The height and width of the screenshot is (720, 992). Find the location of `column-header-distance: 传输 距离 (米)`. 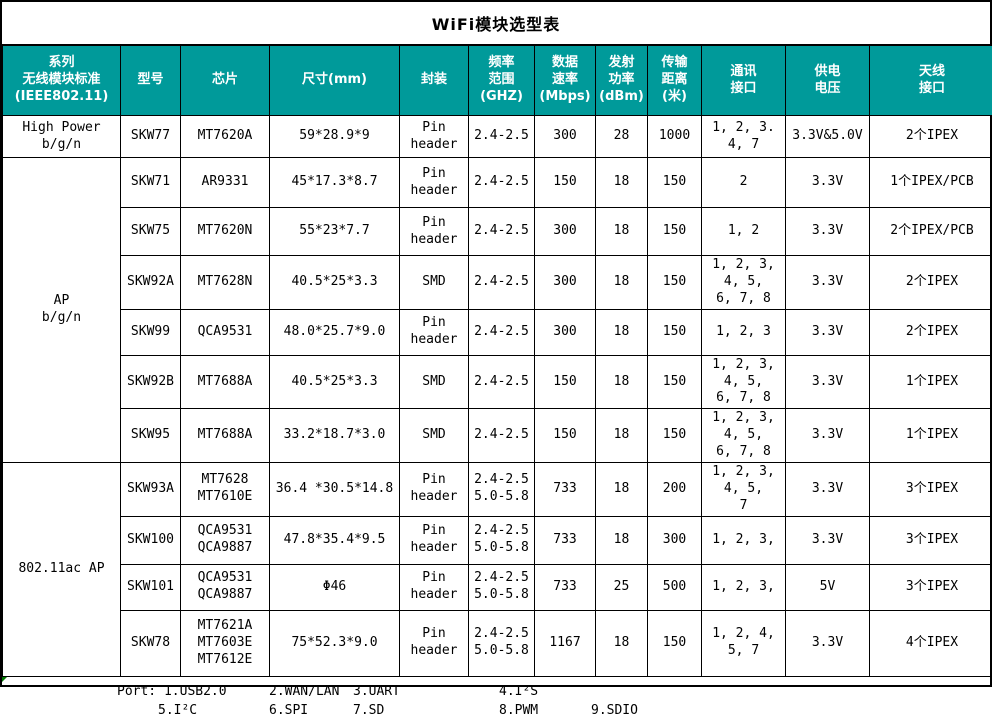

column-header-distance: 传输 距离 (米) is located at coordinates (675, 81).